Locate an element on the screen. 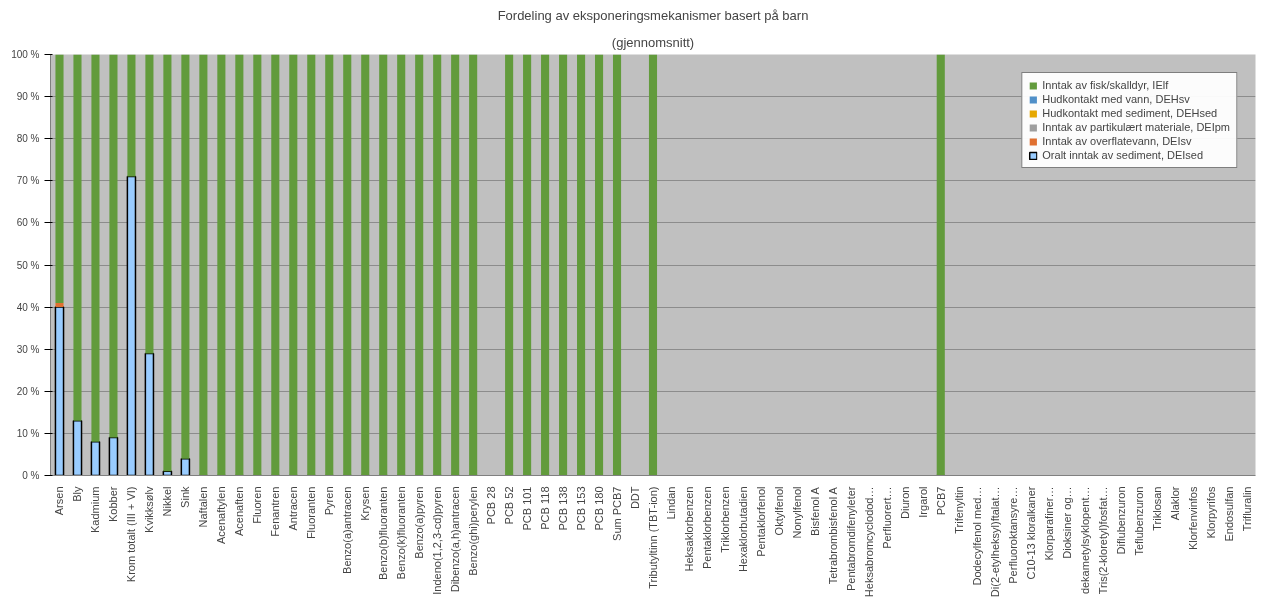  y-tick-label: 20 % is located at coordinates (28, 391).